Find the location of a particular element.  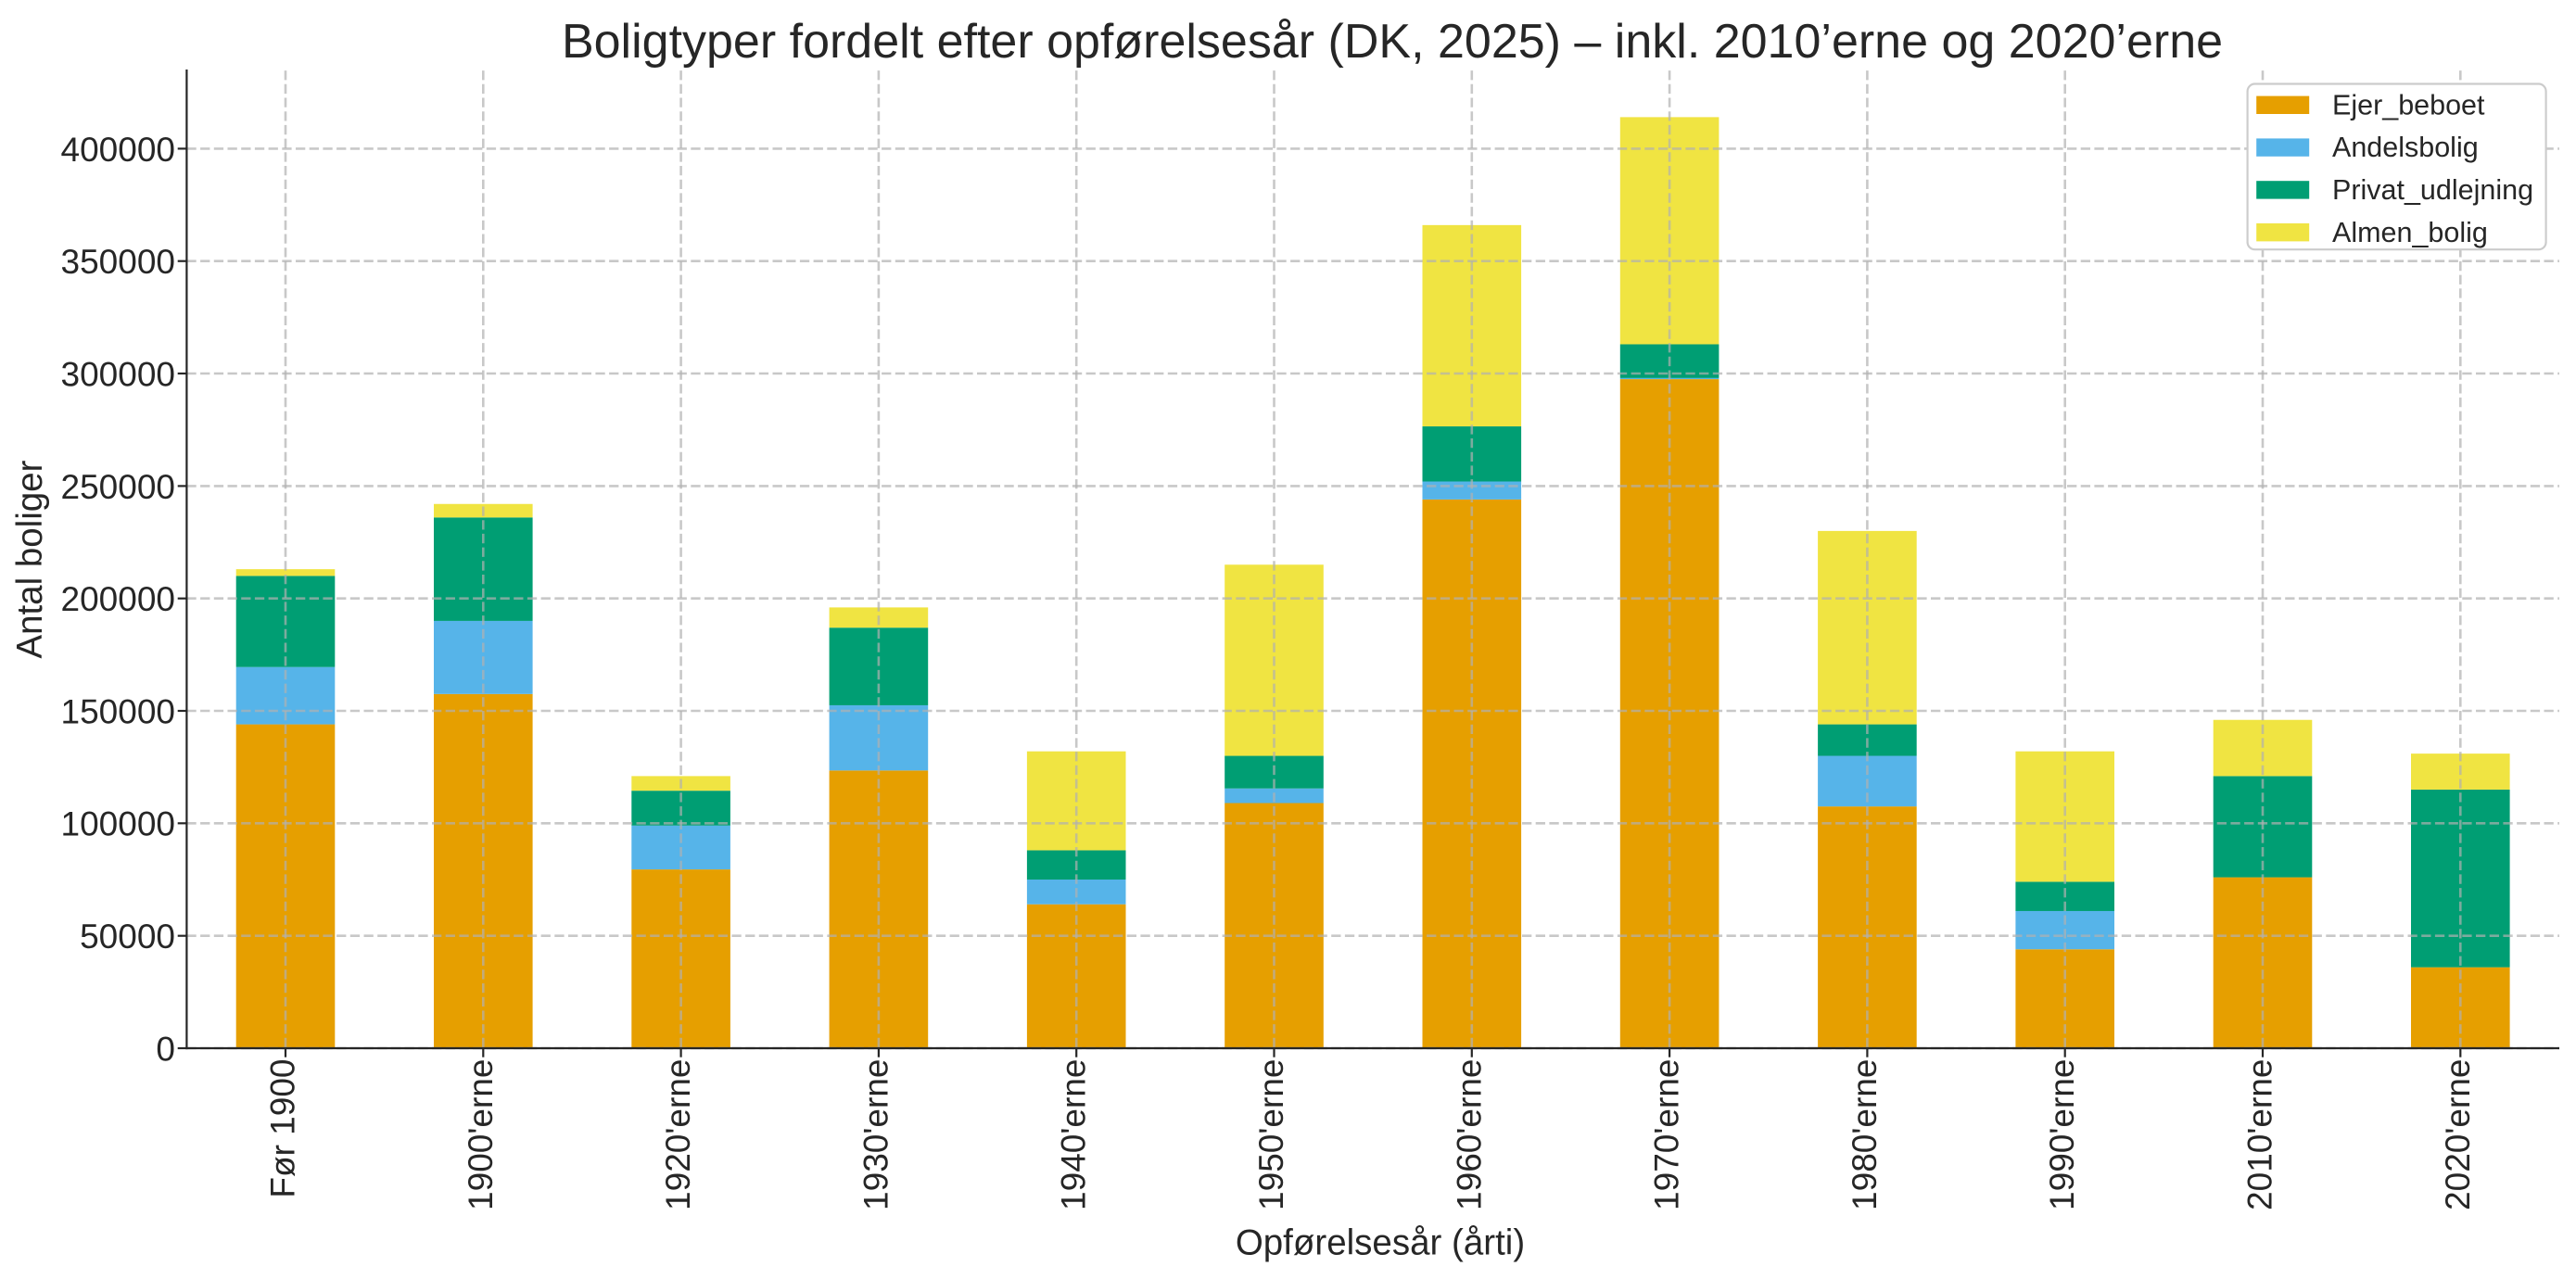

svg-text: 200000 is located at coordinates (118, 599).